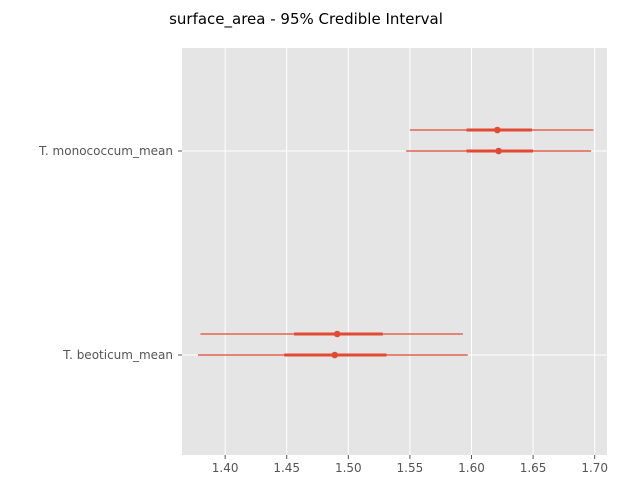 Image resolution: width=640 pixels, height=484 pixels. Describe the element at coordinates (348, 468) in the screenshot. I see `x-tick-label: 1.50` at that location.